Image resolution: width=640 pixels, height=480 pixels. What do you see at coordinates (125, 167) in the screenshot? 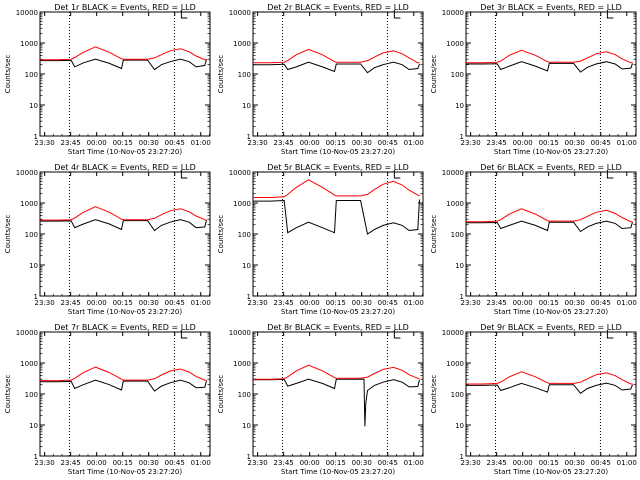
I see `panel-title: Det 4r BLACK = Events, RED = LLD` at bounding box center [125, 167].